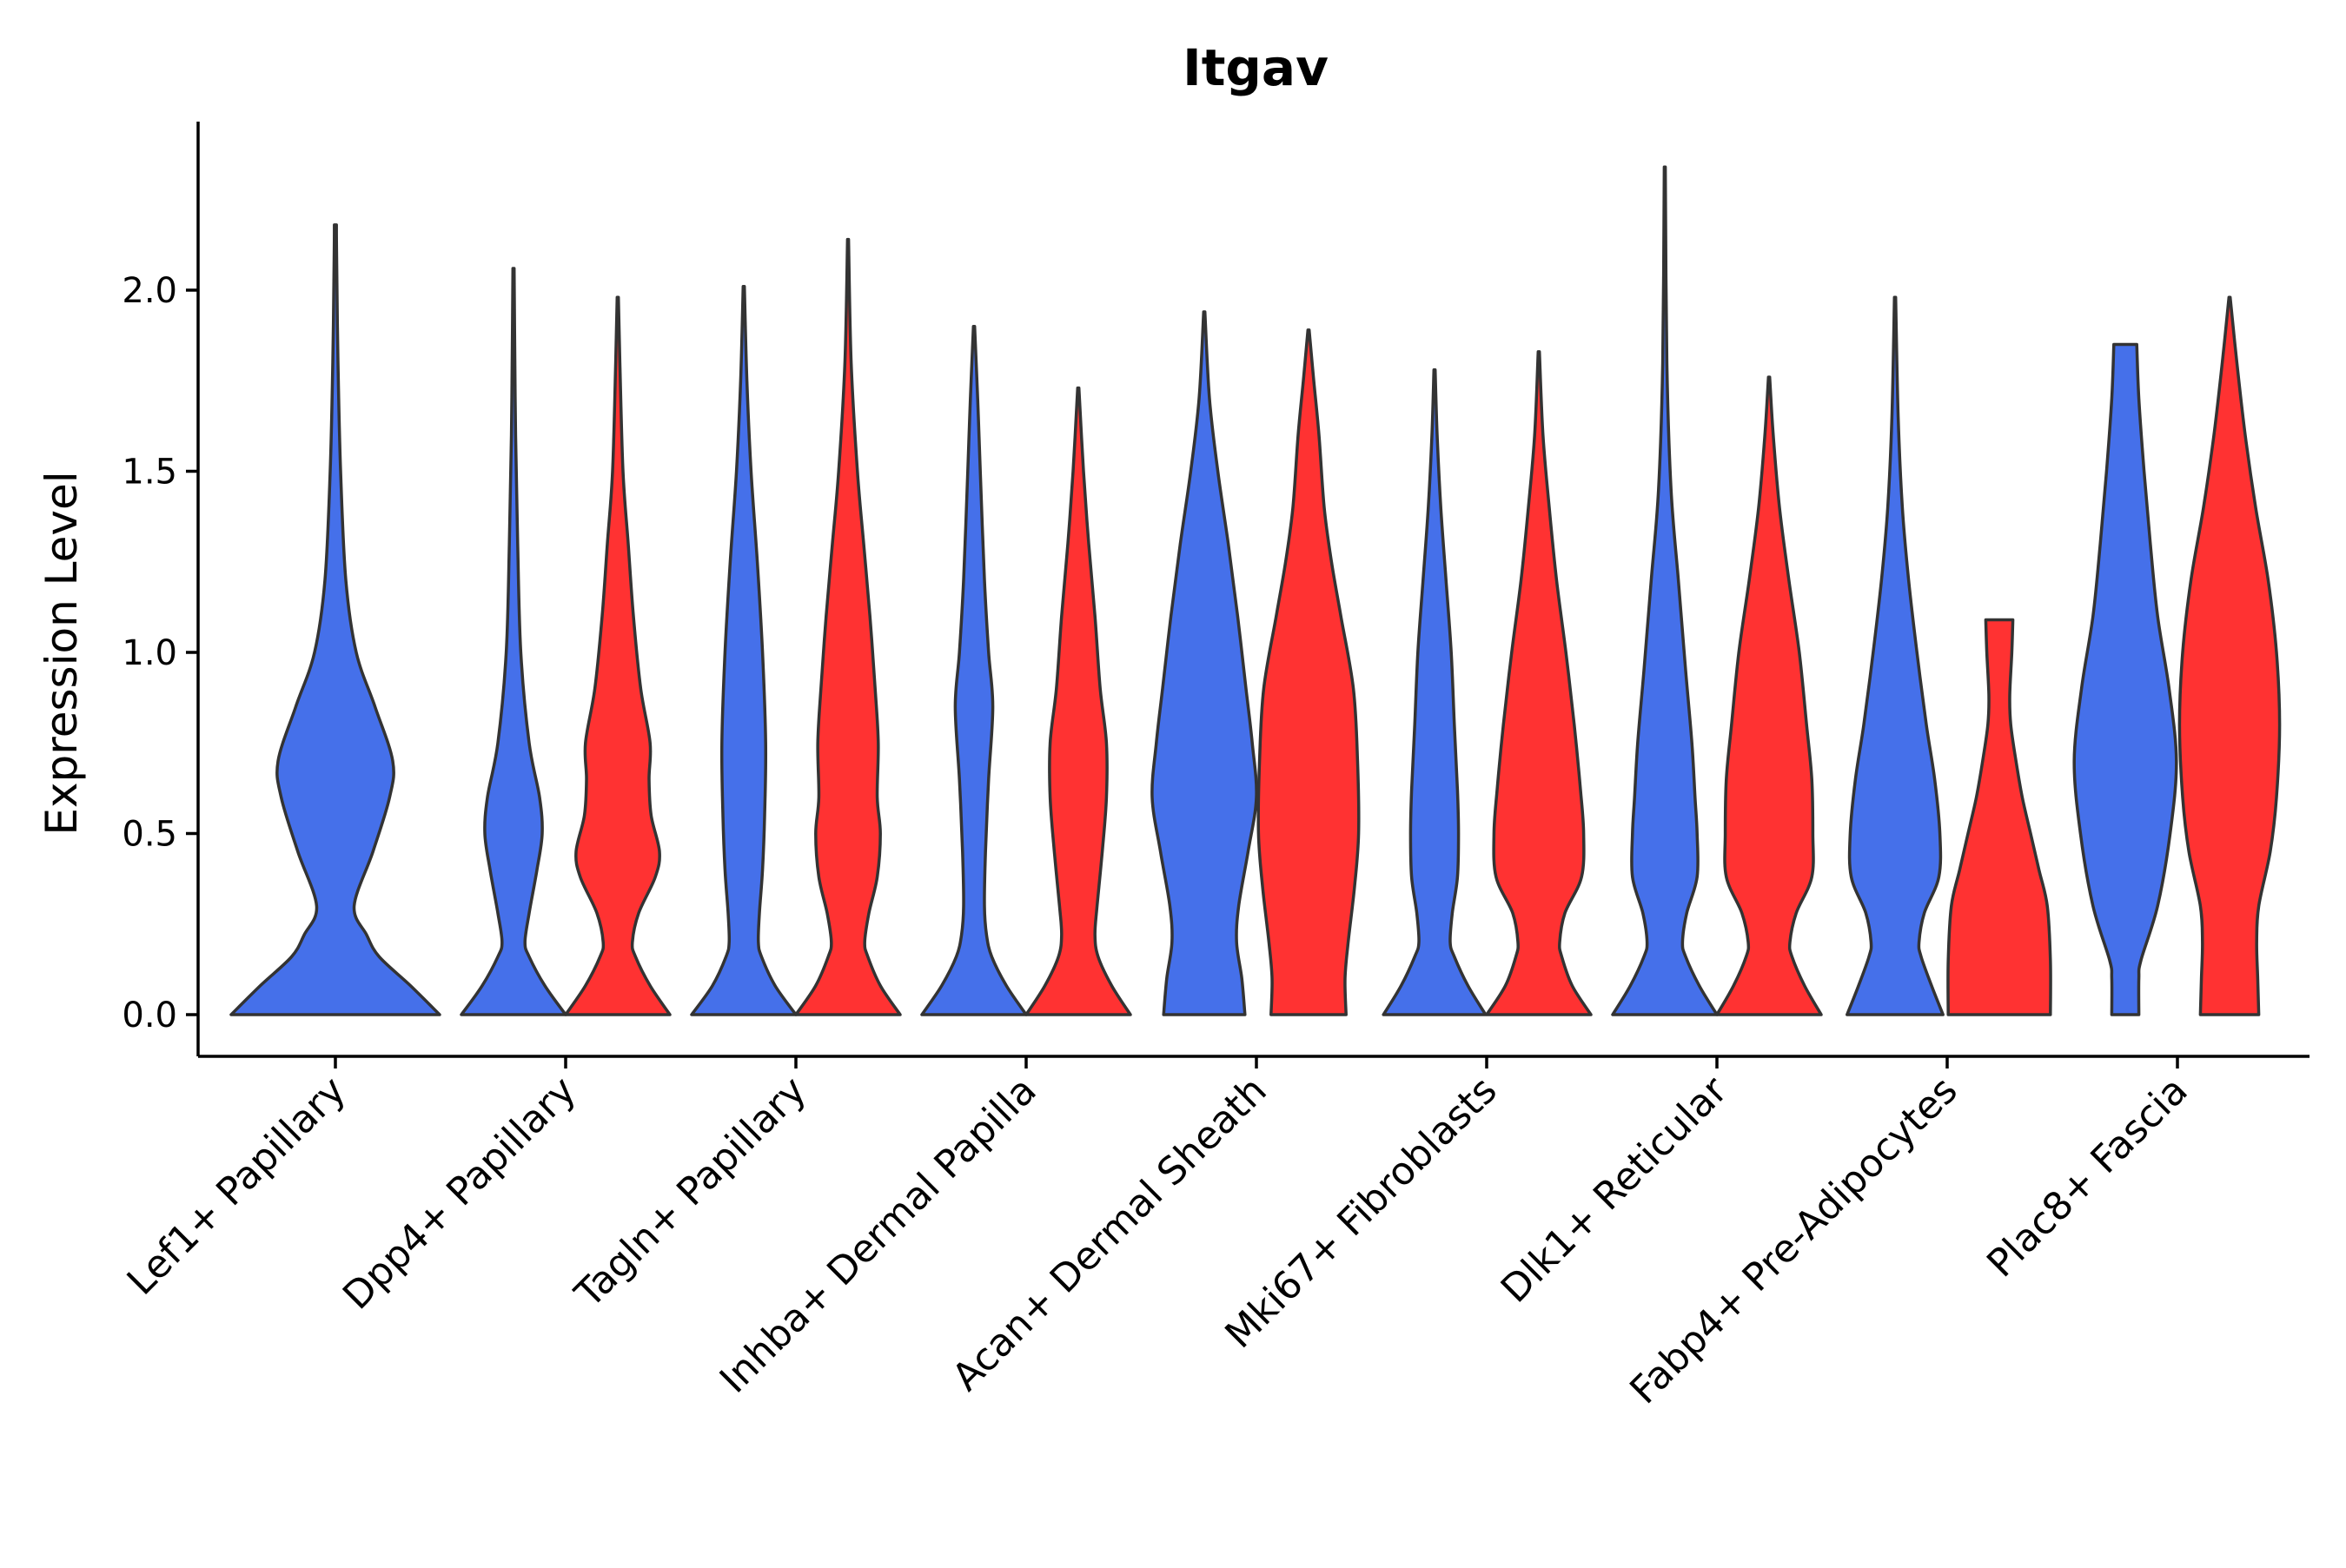 The image size is (2346, 1568). What do you see at coordinates (161, 589) in the screenshot?
I see `y-axis: 0.0 0.5 1.0 1.5 2.0` at bounding box center [161, 589].